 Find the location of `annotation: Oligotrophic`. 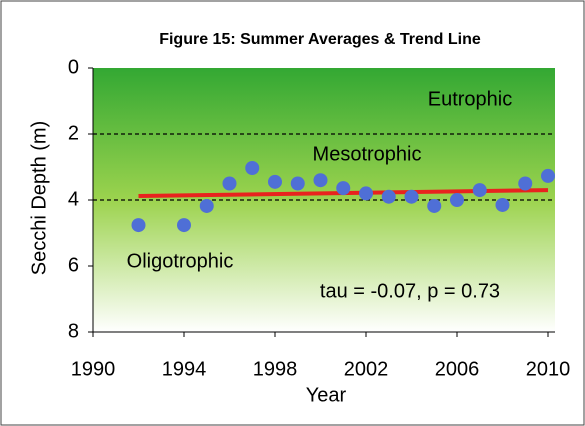

annotation: Oligotrophic is located at coordinates (180, 261).